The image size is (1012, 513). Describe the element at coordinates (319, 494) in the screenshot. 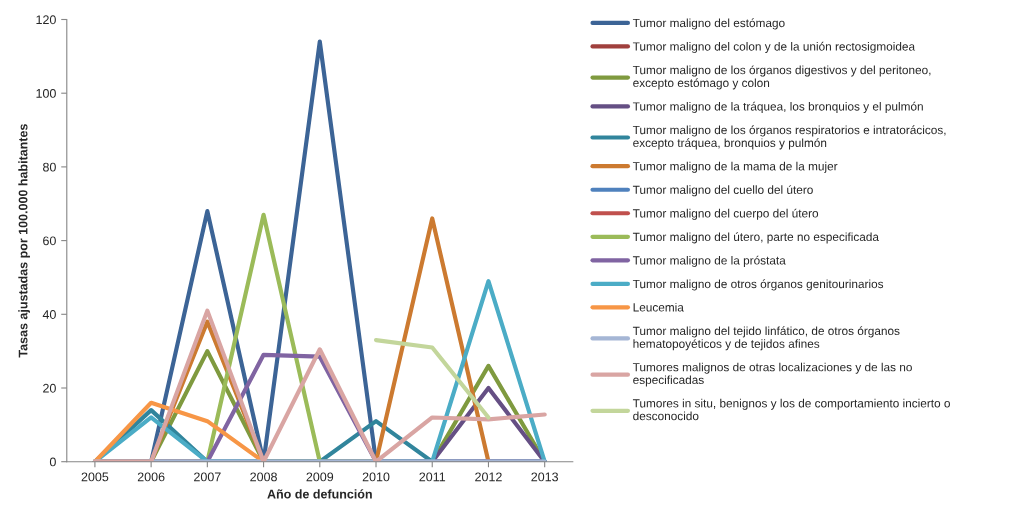

I see `x-axis-title: Año de defunción` at that location.